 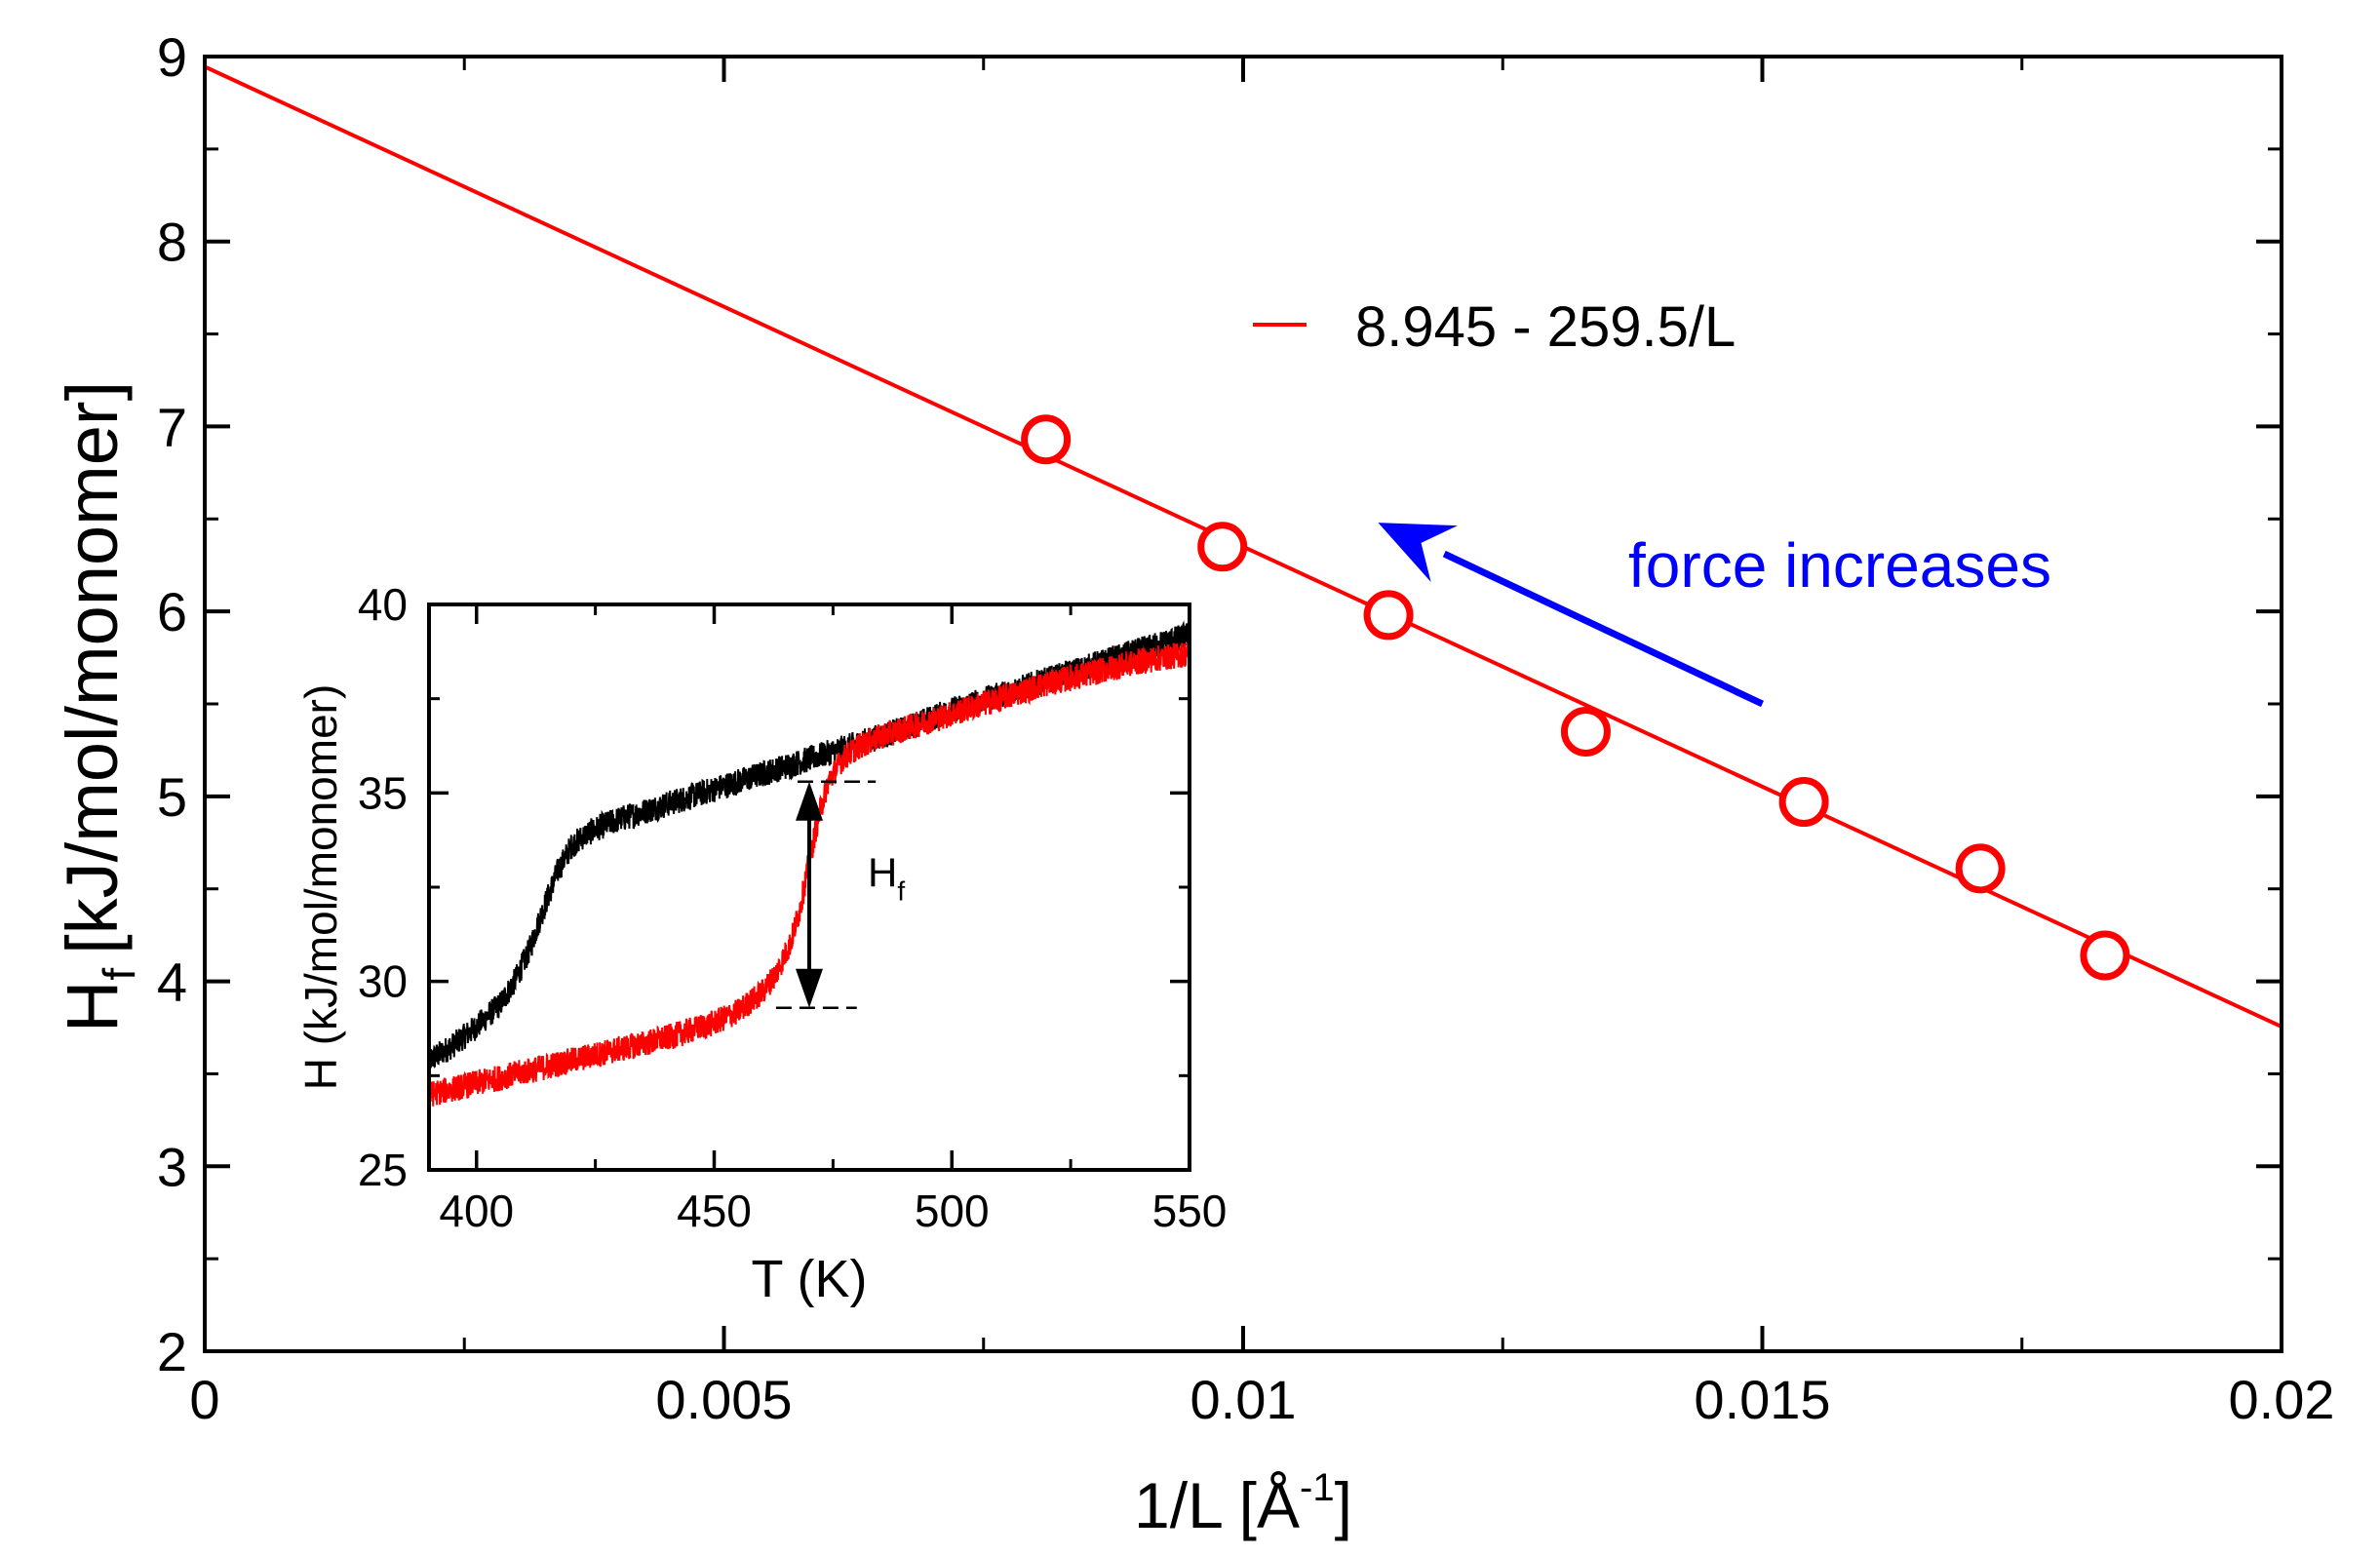 What do you see at coordinates (952, 1211) in the screenshot?
I see `inset-x-tick-label: 500` at bounding box center [952, 1211].